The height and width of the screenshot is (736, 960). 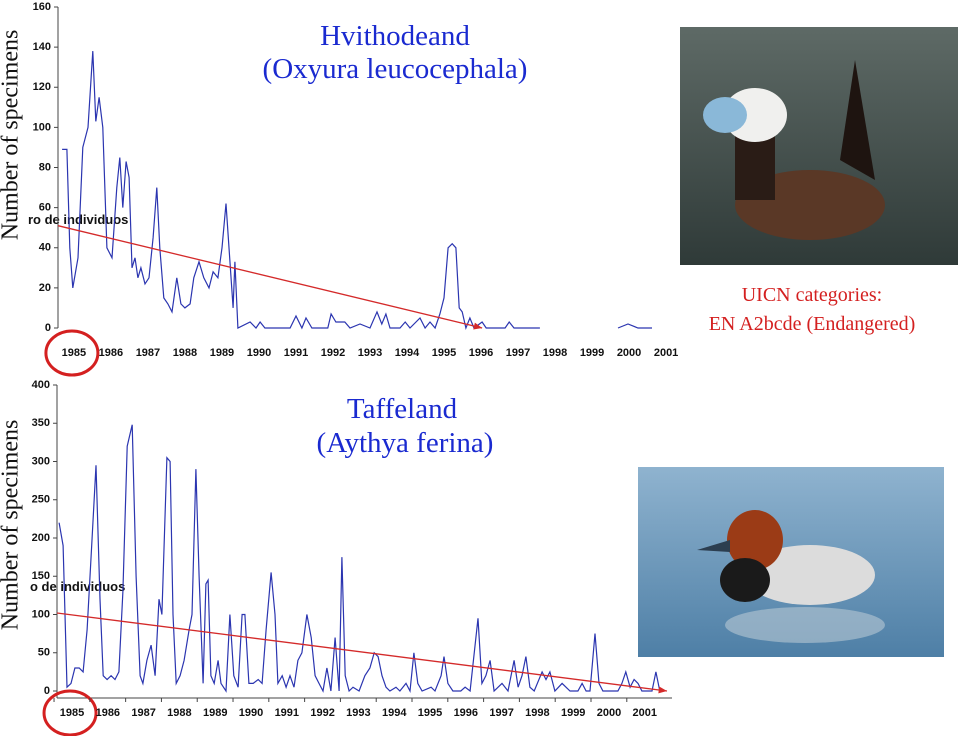 What do you see at coordinates (812, 324) in the screenshot?
I see `annotation: EN A2bcde (Endangered)` at bounding box center [812, 324].